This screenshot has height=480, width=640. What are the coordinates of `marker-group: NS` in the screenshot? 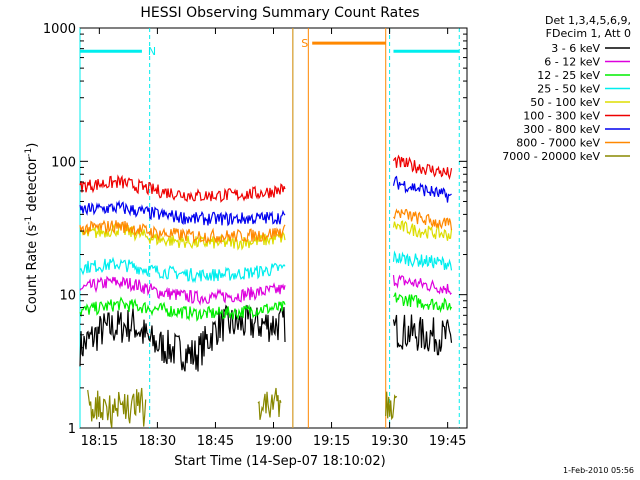 It's located at (270, 47).